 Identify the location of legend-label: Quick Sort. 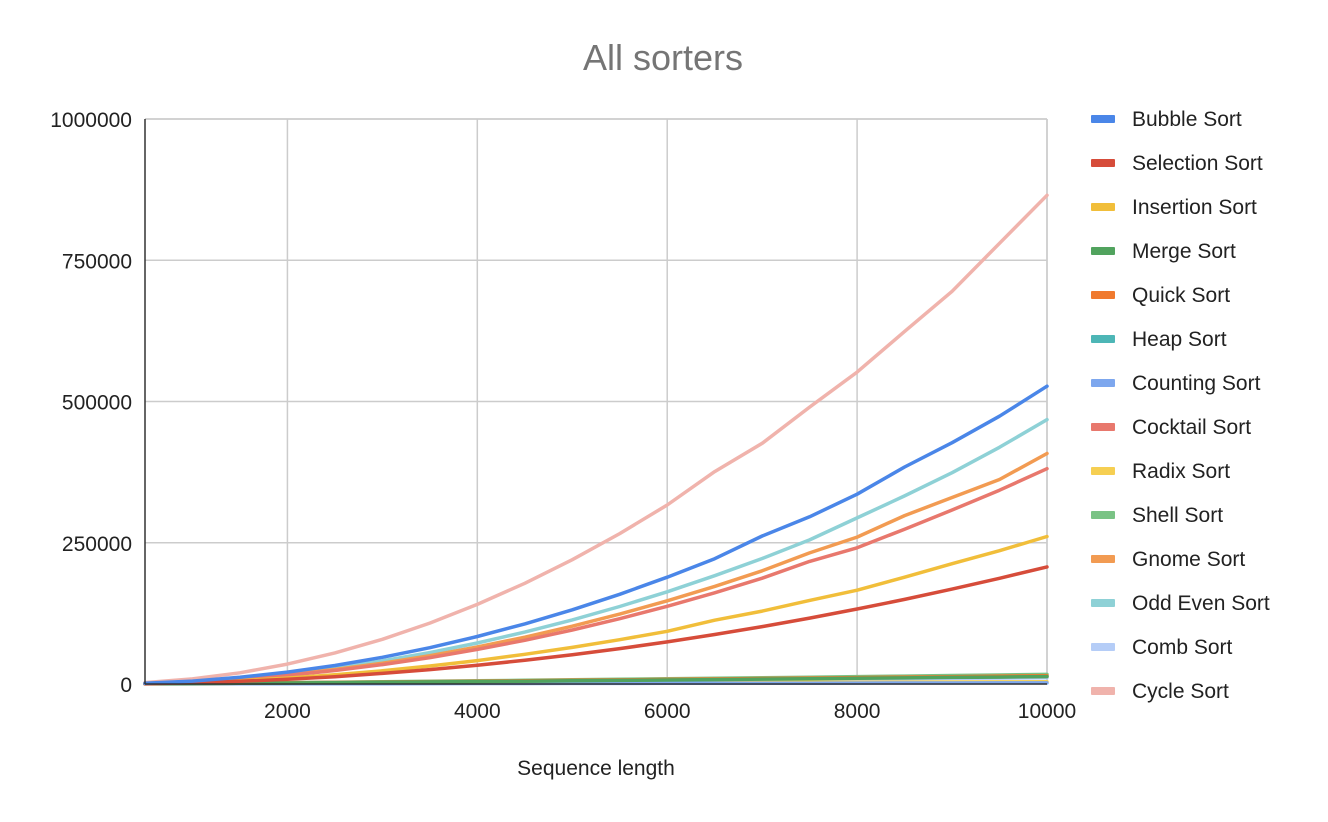
(1181, 295).